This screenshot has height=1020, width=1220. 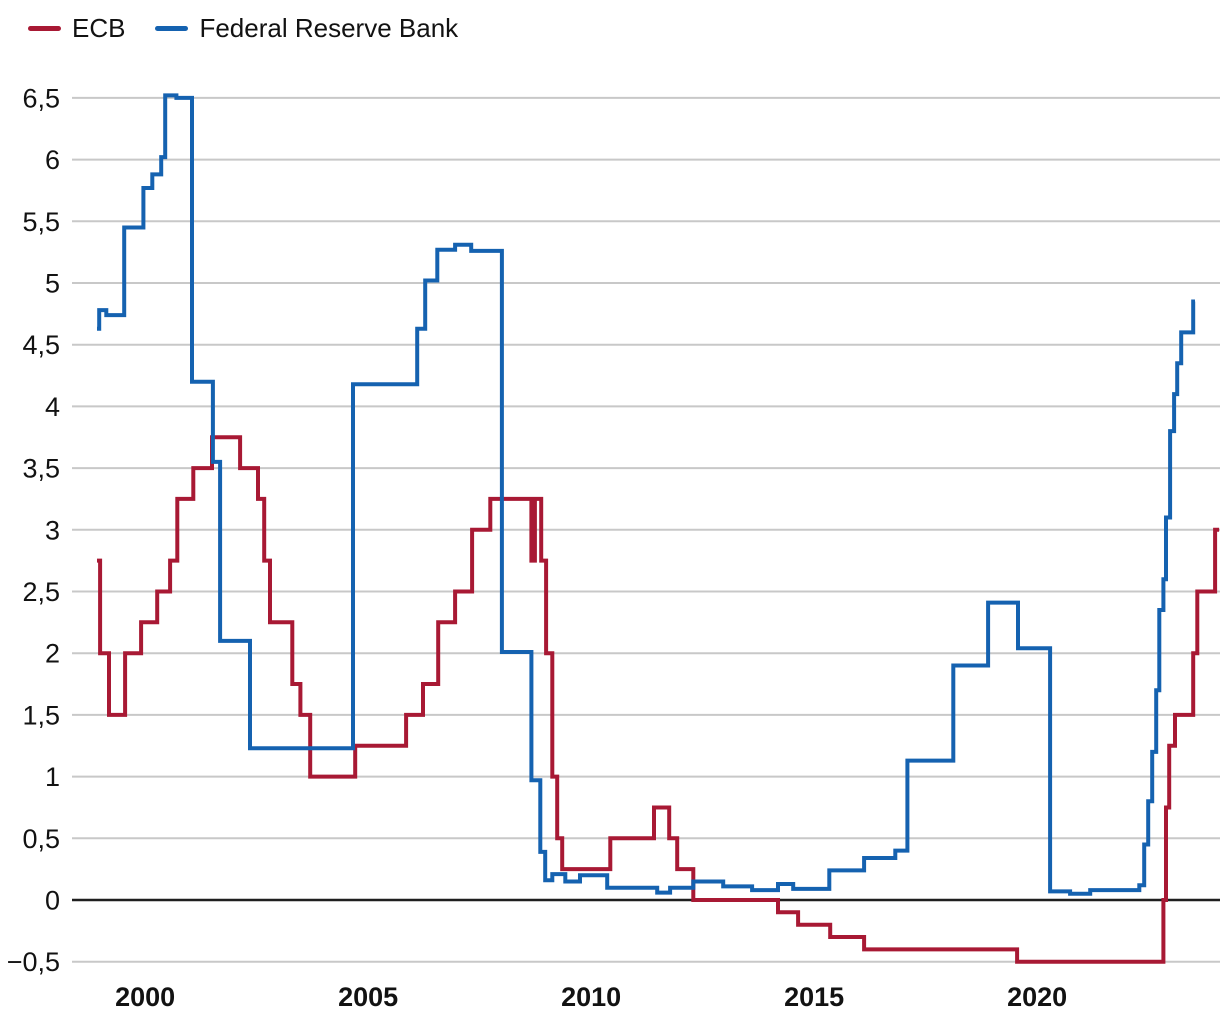 What do you see at coordinates (41, 839) in the screenshot?
I see `y-axis-label: 0,5` at bounding box center [41, 839].